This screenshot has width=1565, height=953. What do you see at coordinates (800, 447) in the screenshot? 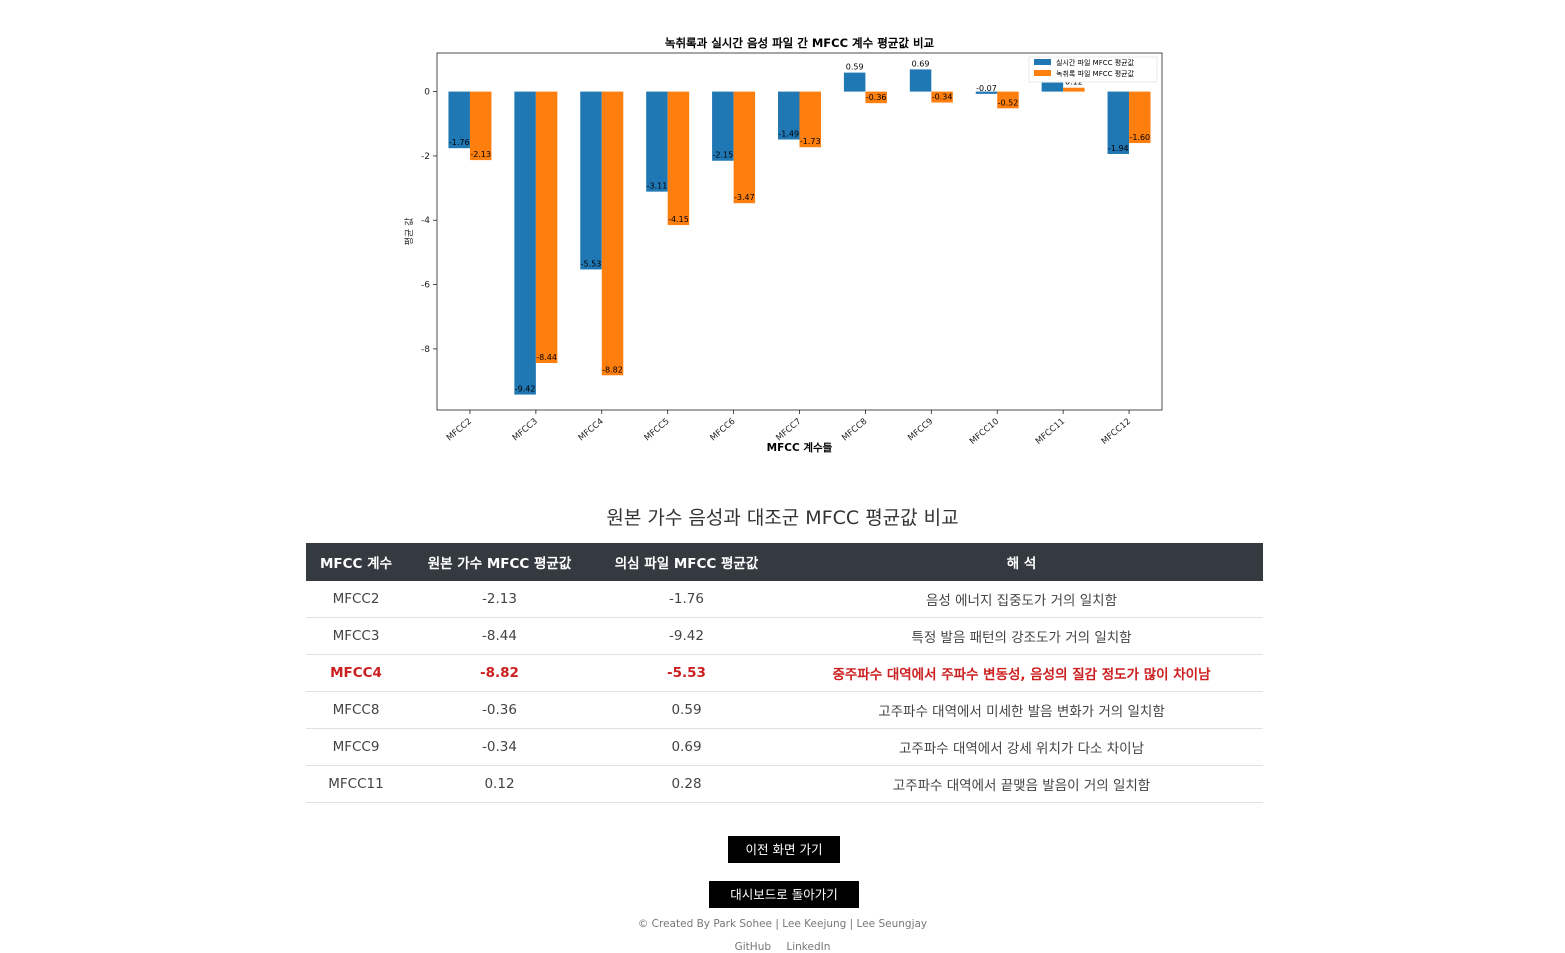
I see `x-axis-label: MFCC 계수들` at bounding box center [800, 447].